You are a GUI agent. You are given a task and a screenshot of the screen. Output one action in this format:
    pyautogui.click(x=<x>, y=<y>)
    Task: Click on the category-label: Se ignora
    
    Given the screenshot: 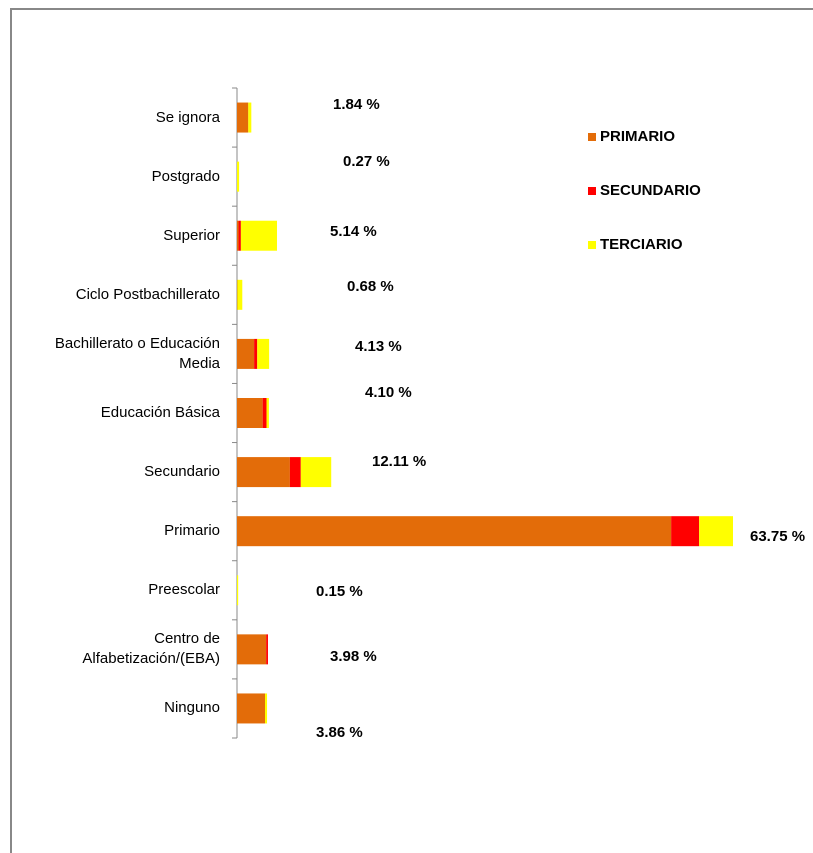 What is the action you would take?
    pyautogui.click(x=187, y=117)
    